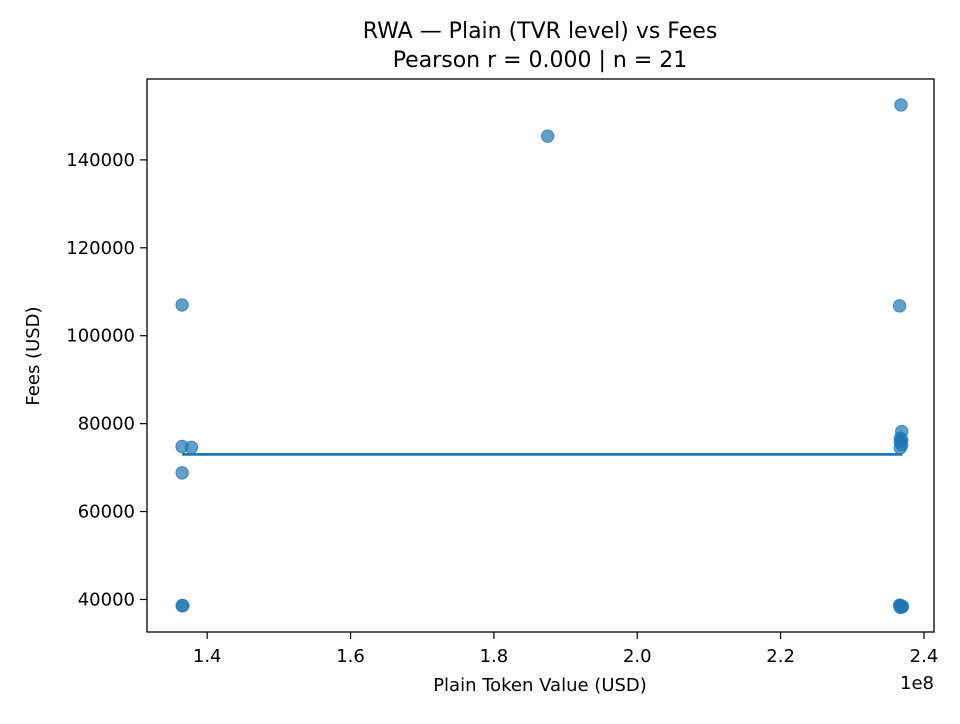 The image size is (960, 724). I want to click on y-tick-label: 120000, so click(100, 248).